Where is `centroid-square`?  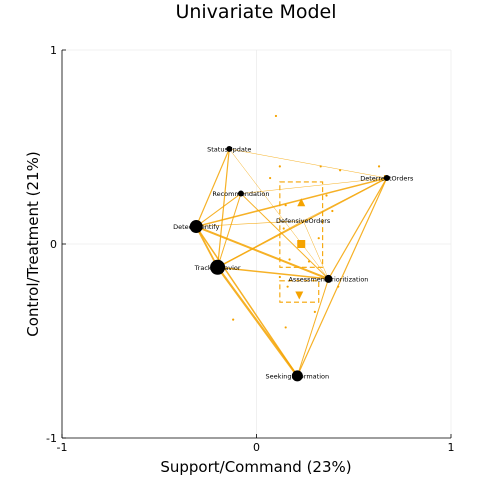
centroid-square is located at coordinates (301, 244).